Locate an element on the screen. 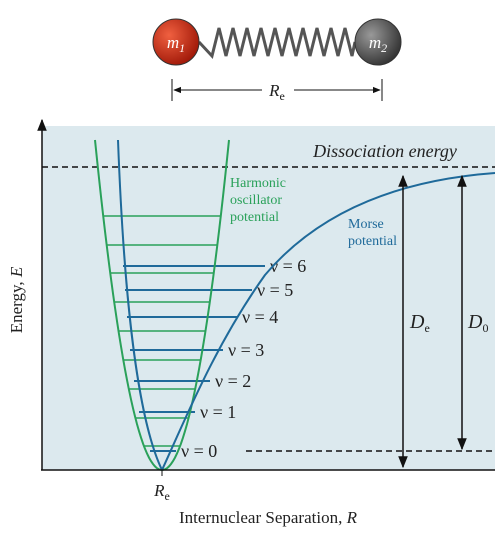  dissociation-label: Dissociation energy is located at coordinates (384, 151).